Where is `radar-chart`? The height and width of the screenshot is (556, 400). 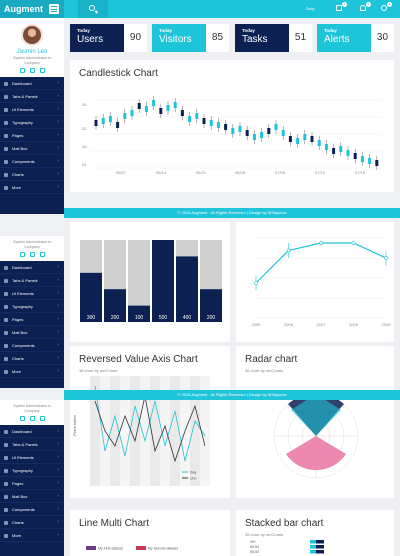
radar-chart is located at coordinates (315, 422).